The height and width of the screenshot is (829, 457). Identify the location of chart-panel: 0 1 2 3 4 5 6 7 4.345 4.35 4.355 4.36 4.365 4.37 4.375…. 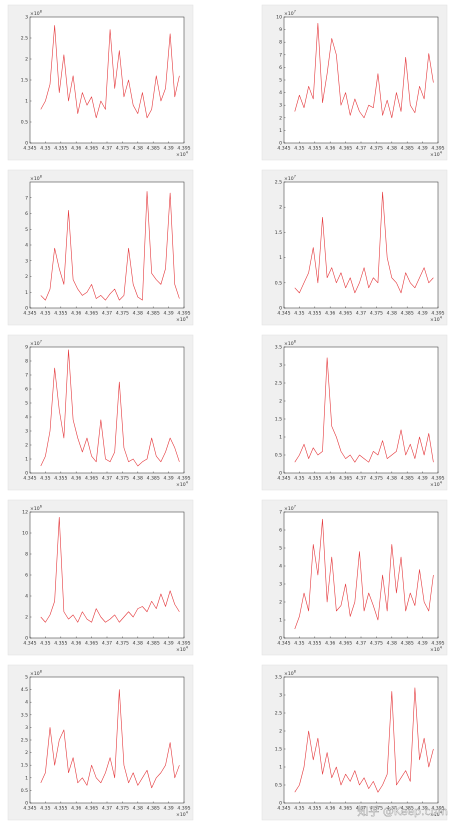
(100, 247).